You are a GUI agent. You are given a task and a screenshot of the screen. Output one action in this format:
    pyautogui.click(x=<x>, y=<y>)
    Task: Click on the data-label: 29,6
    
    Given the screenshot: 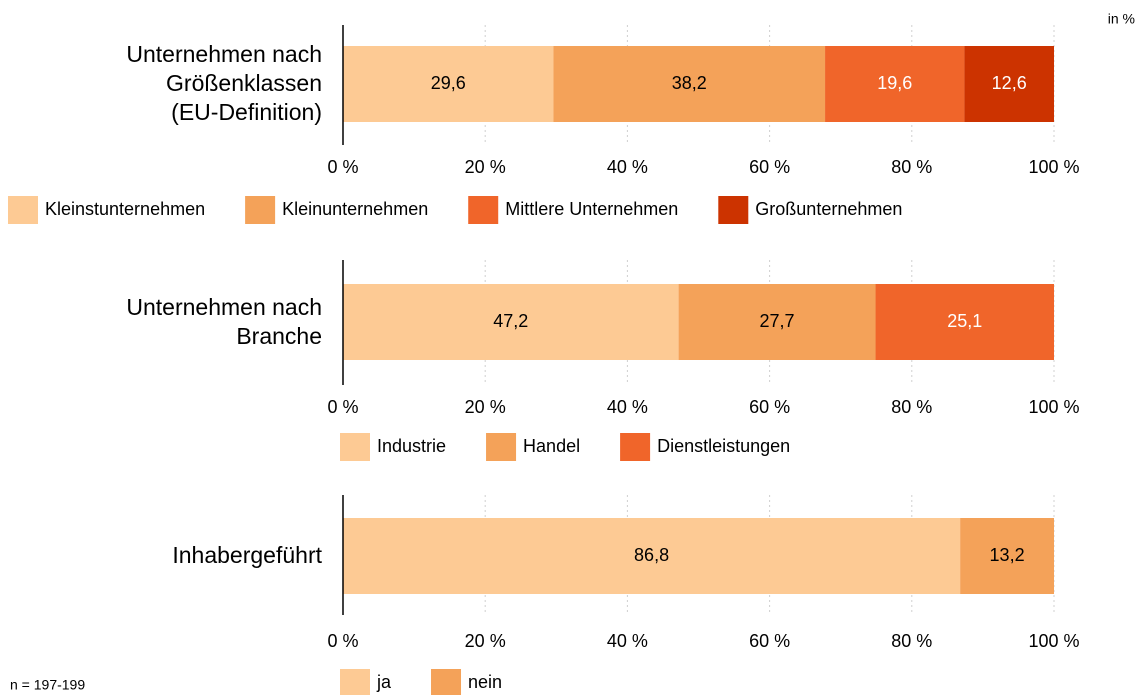 What is the action you would take?
    pyautogui.click(x=448, y=83)
    